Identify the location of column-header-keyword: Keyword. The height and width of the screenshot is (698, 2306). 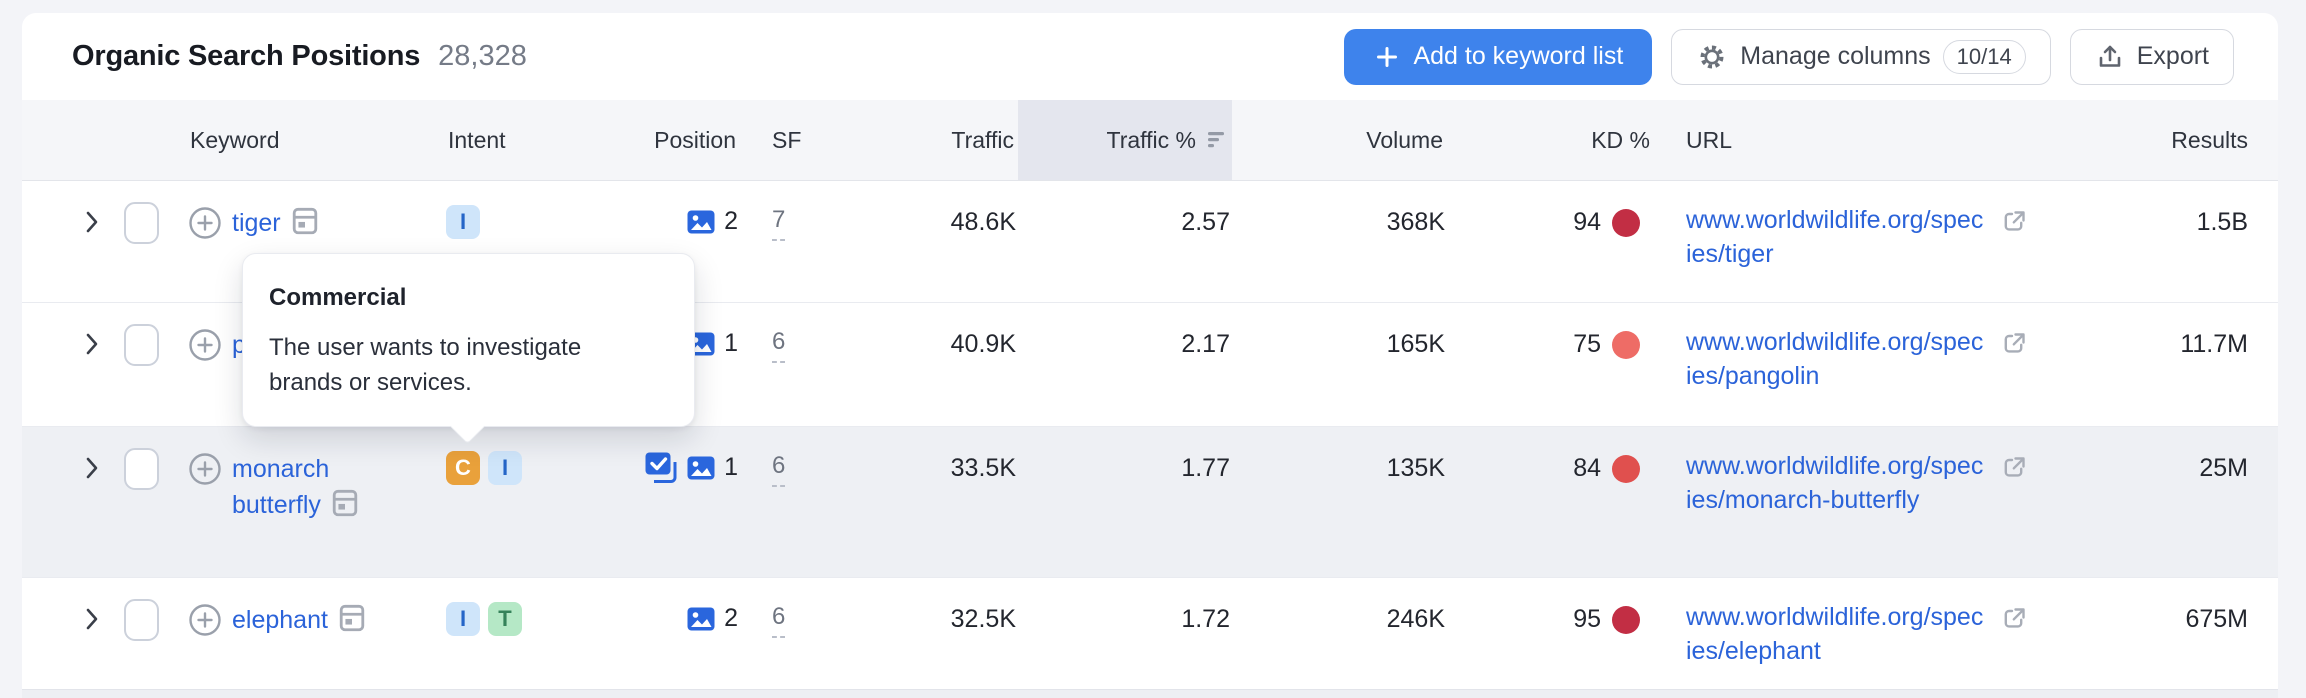
(235, 139).